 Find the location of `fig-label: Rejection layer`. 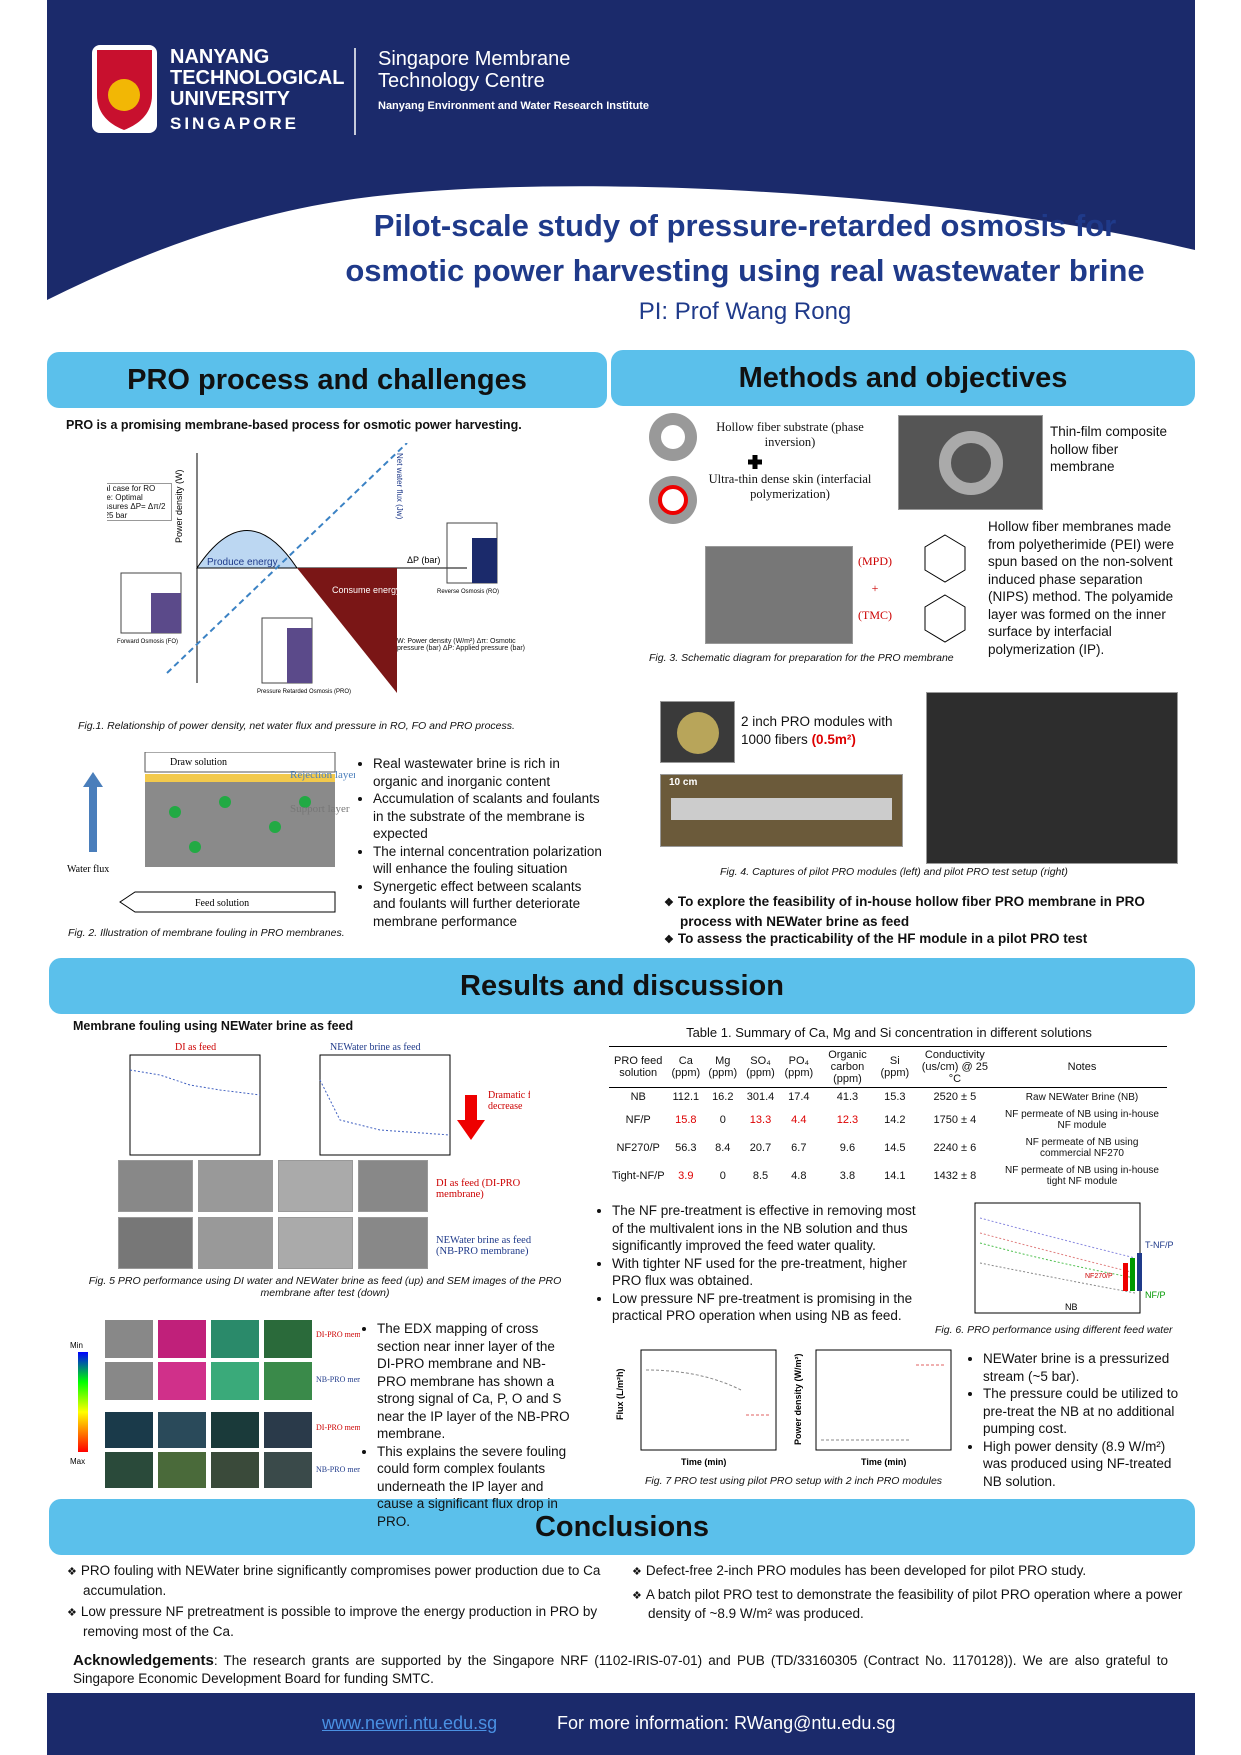

fig-label: Rejection layer is located at coordinates (322, 775).